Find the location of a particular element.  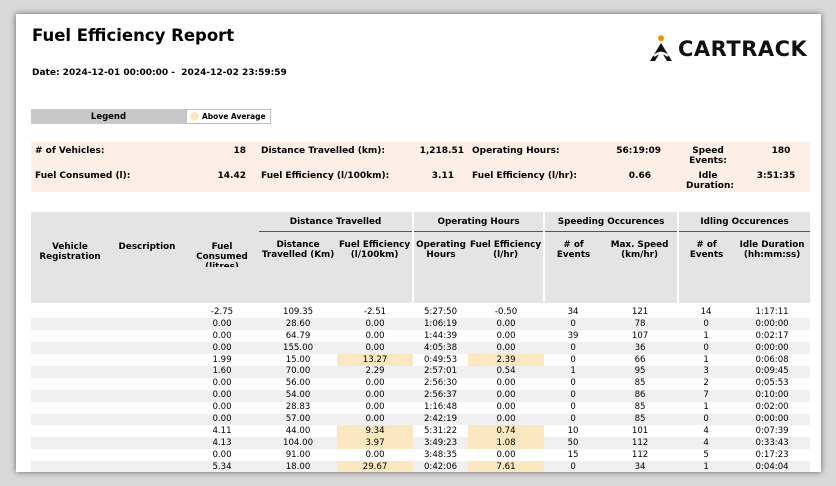

cell-distance: 70.00 is located at coordinates (298, 371).